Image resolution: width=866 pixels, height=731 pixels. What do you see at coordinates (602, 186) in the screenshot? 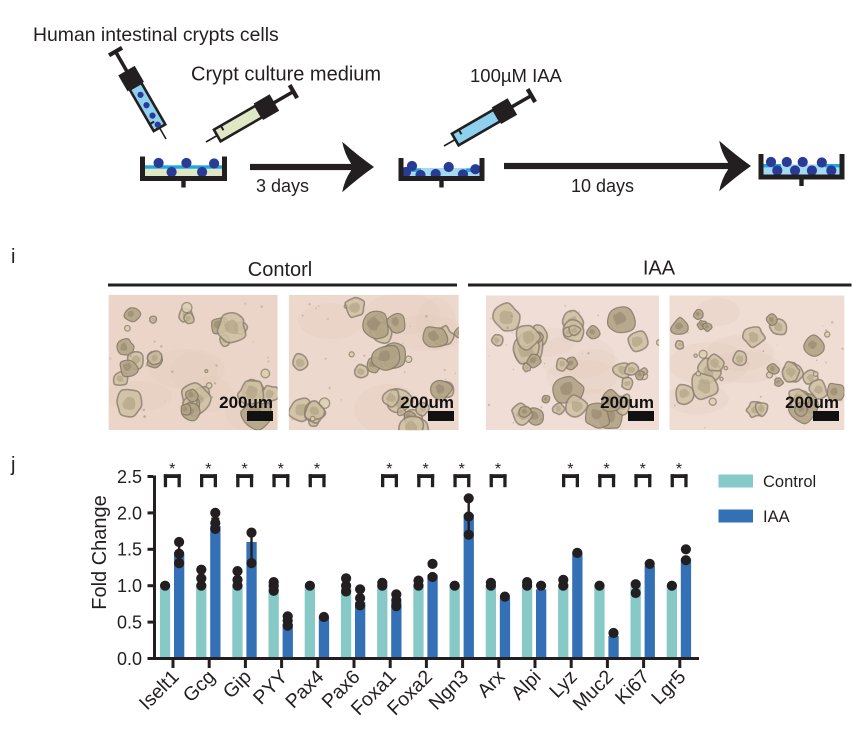
I see `svg-text: 10 days` at bounding box center [602, 186].